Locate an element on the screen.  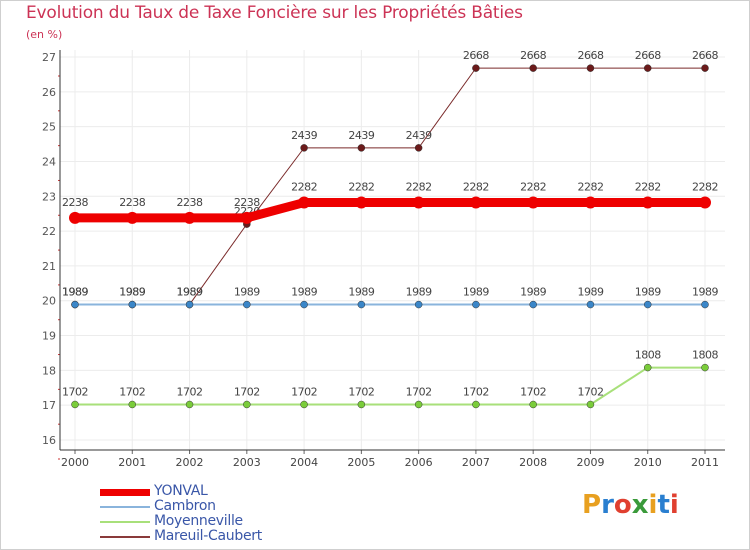
x-tick-label: 2007 is located at coordinates (476, 462).